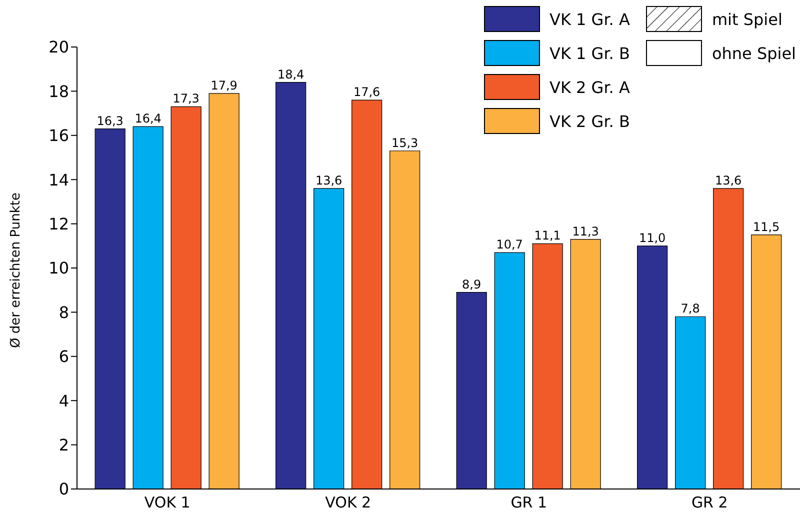 Image resolution: width=800 pixels, height=532 pixels. I want to click on y-axis-title: Ø der erreichten Punkte, so click(16, 270).